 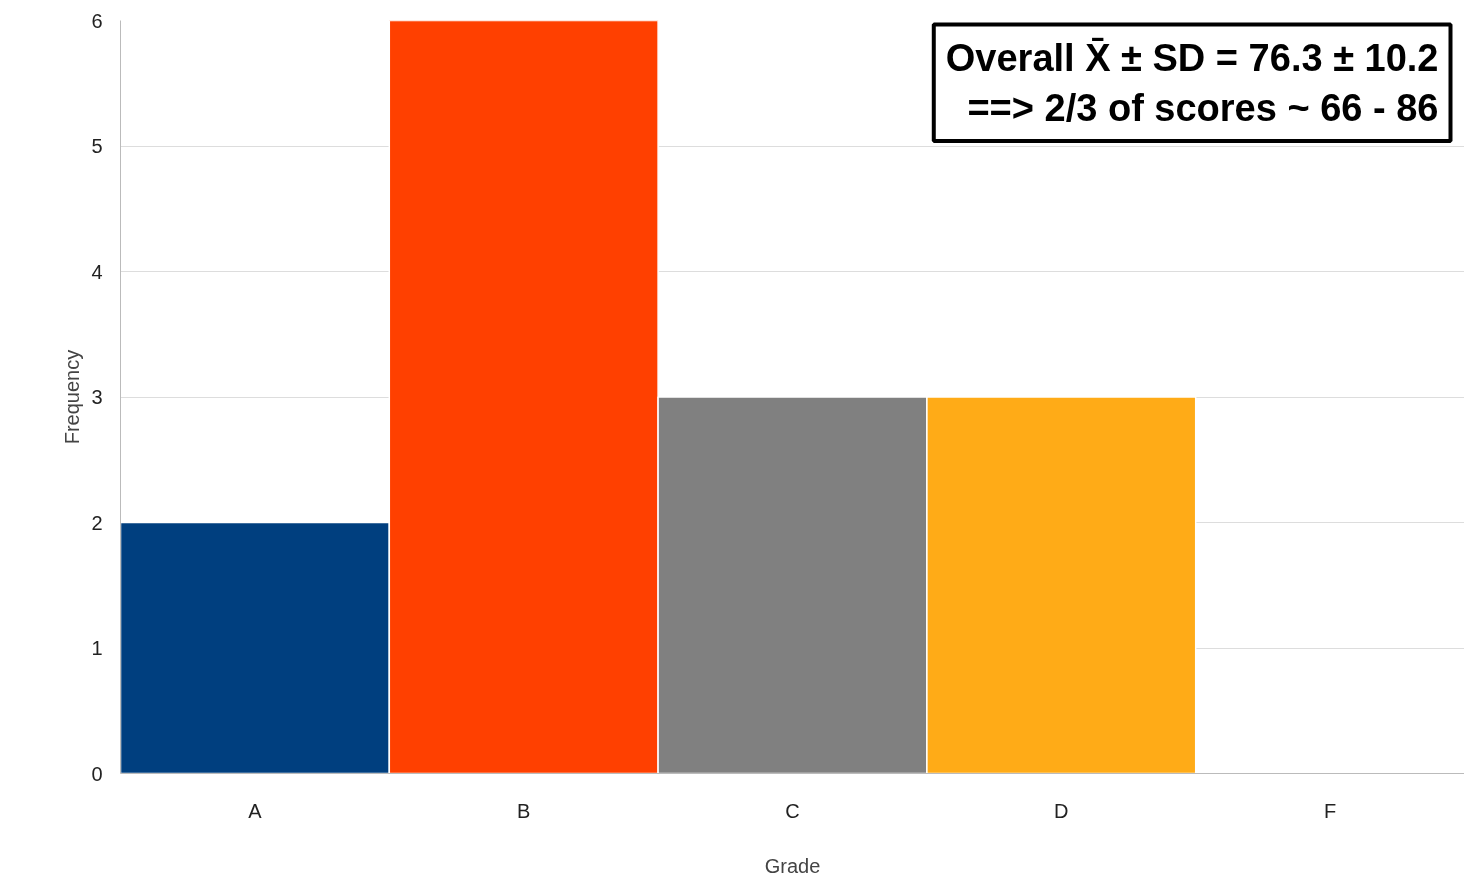 I want to click on x-tick-label: D, so click(x=1061, y=810).